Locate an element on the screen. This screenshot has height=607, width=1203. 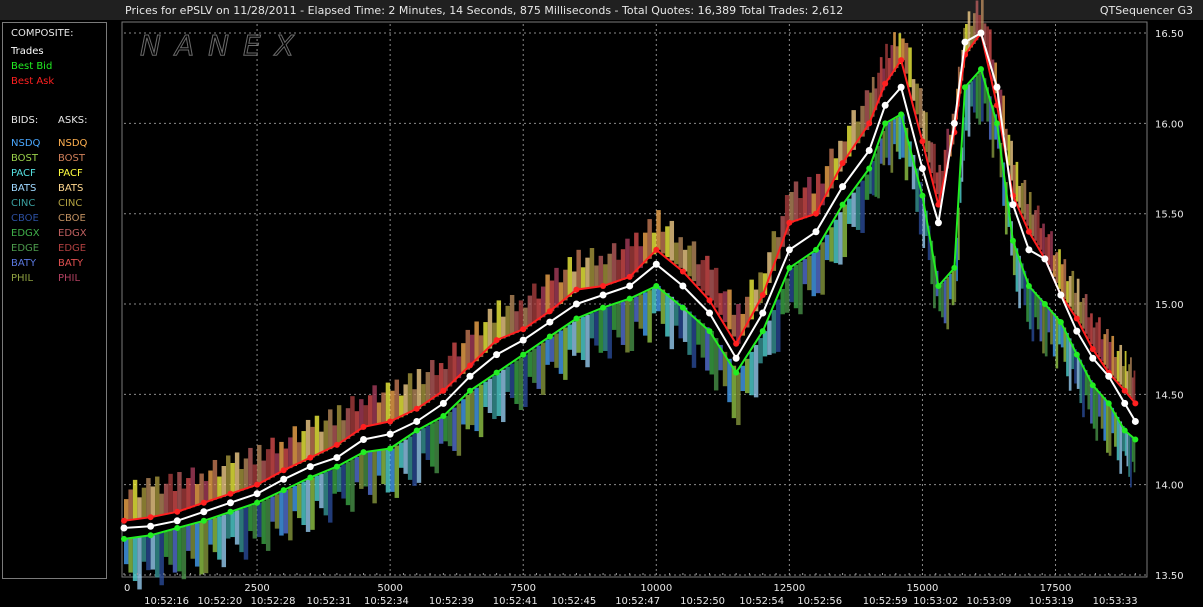
x-tick-label: 7500 is located at coordinates (522, 588).